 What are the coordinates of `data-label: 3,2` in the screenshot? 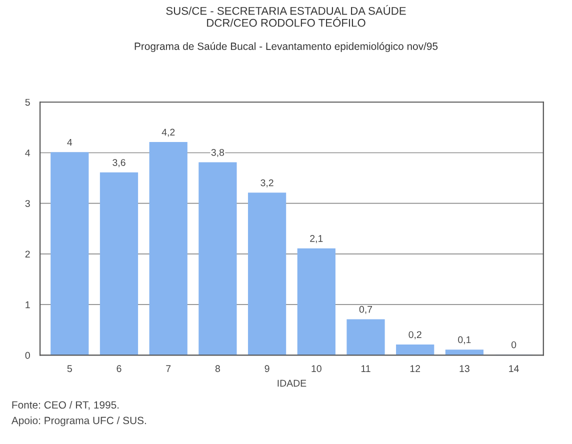 It's located at (267, 183).